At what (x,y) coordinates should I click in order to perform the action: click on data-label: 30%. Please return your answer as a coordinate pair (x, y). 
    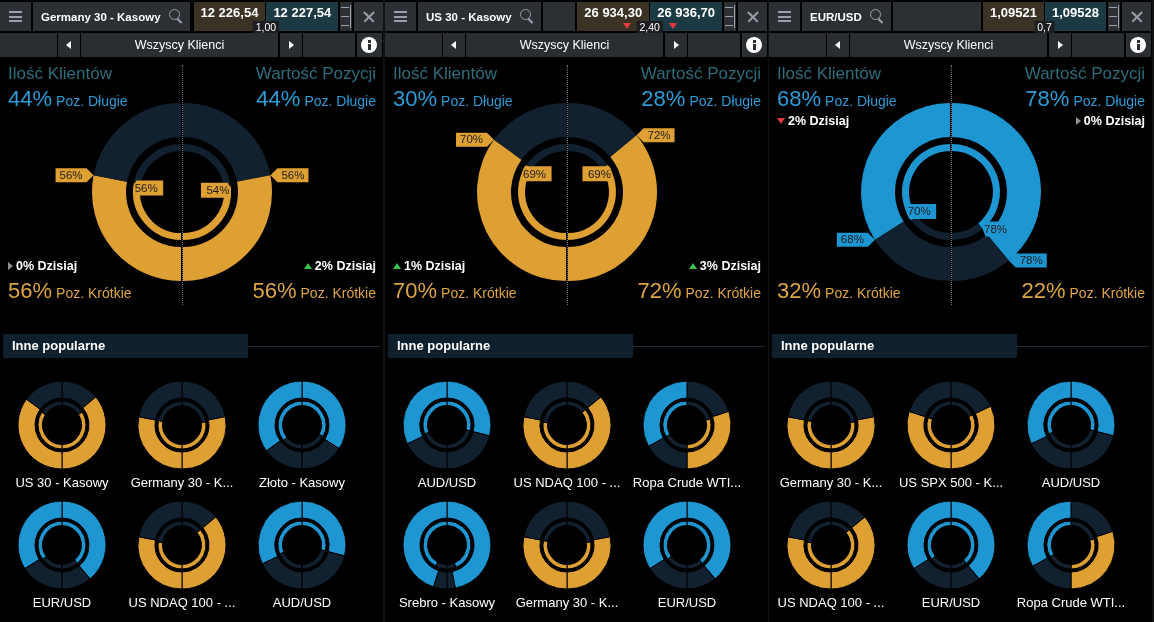
    Looking at the image, I should click on (415, 98).